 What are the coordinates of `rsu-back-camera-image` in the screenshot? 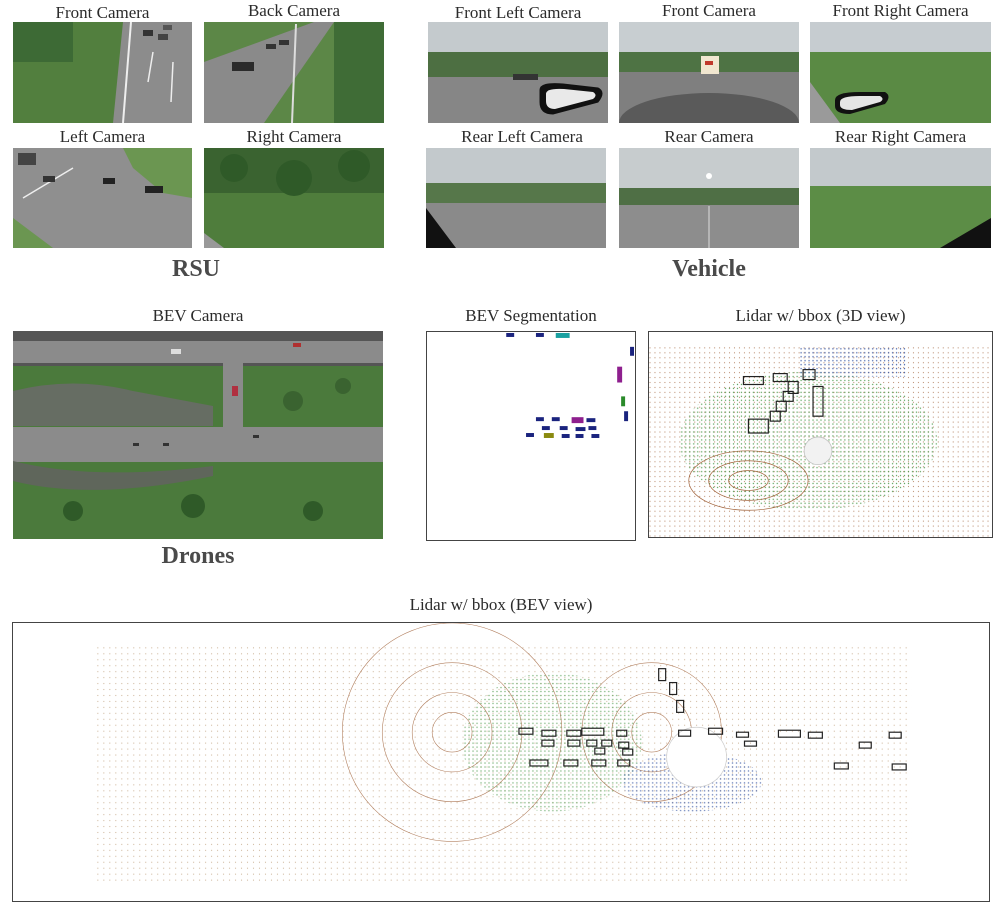 It's located at (294, 72).